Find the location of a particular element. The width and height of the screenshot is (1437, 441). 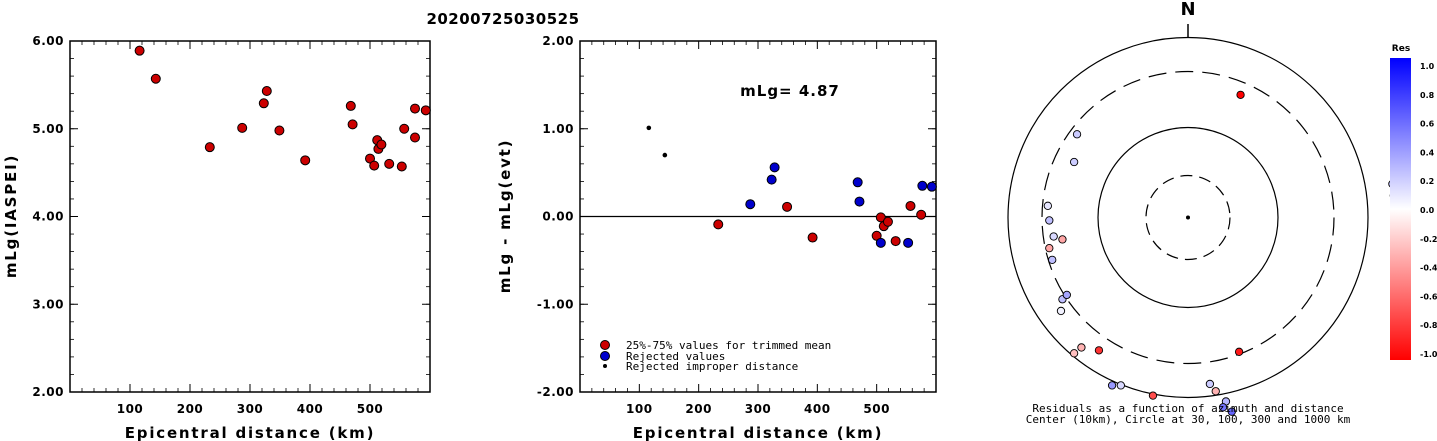

y-tick-label: 6.00 is located at coordinates (48, 41).